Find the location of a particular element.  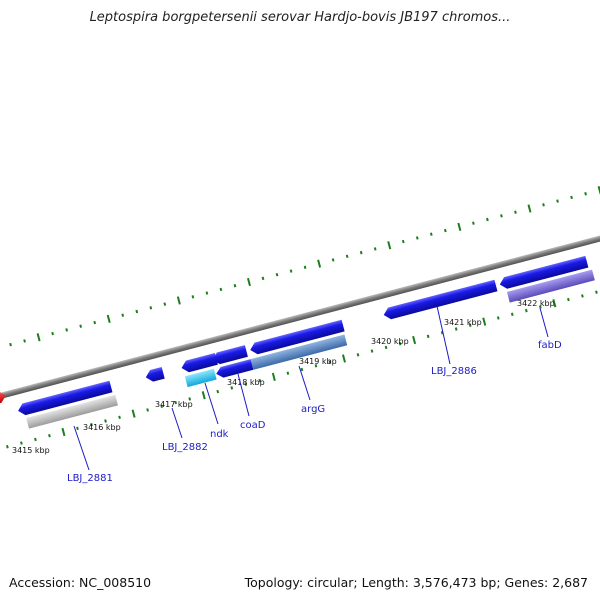

ruler-label: 3415 kbp is located at coordinates (31, 450).